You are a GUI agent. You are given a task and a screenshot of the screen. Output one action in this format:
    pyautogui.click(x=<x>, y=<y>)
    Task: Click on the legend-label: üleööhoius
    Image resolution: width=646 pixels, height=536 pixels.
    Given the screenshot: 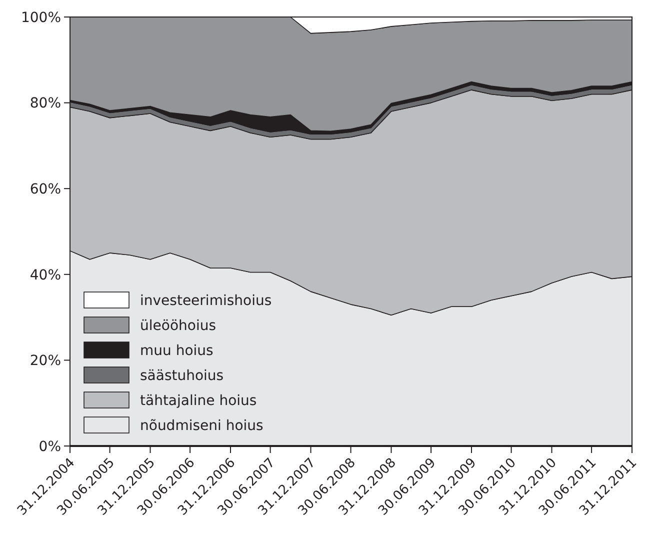 What is the action you would take?
    pyautogui.click(x=178, y=326)
    